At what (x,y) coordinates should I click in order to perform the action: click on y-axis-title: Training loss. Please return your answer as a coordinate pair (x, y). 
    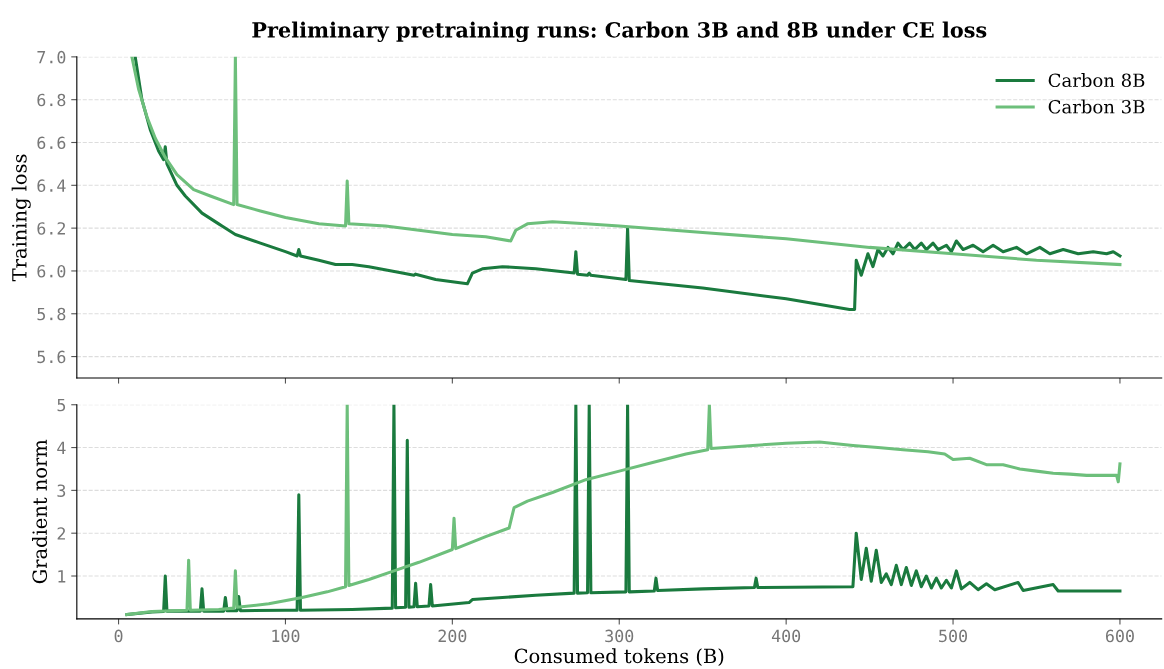
    Looking at the image, I should click on (21, 218).